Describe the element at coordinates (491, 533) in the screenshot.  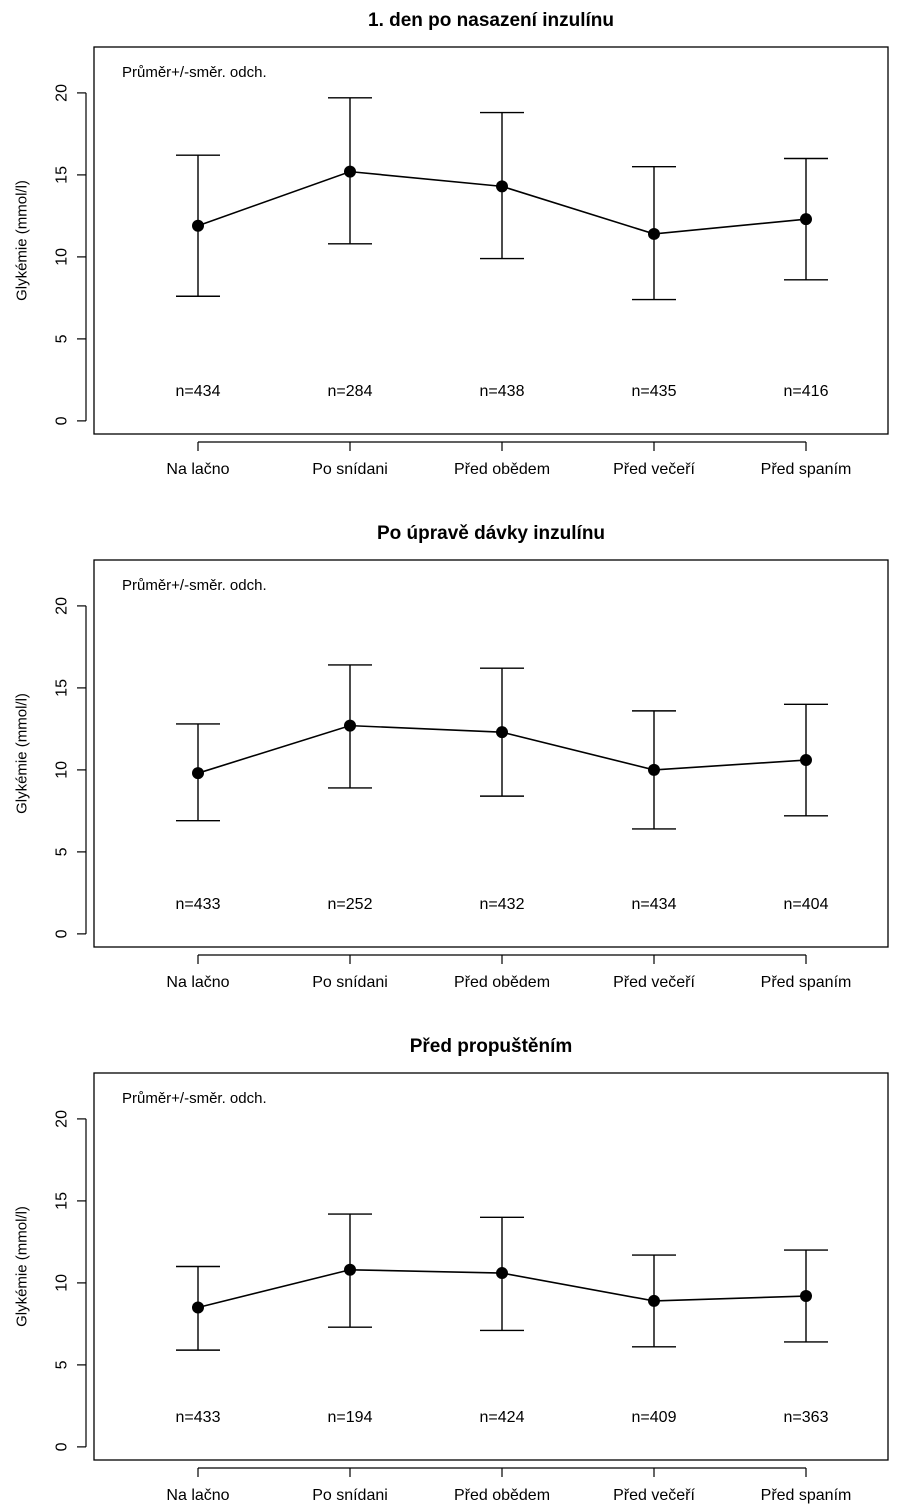
I see `chart-title: Po úpravě dávky inzulínu` at that location.